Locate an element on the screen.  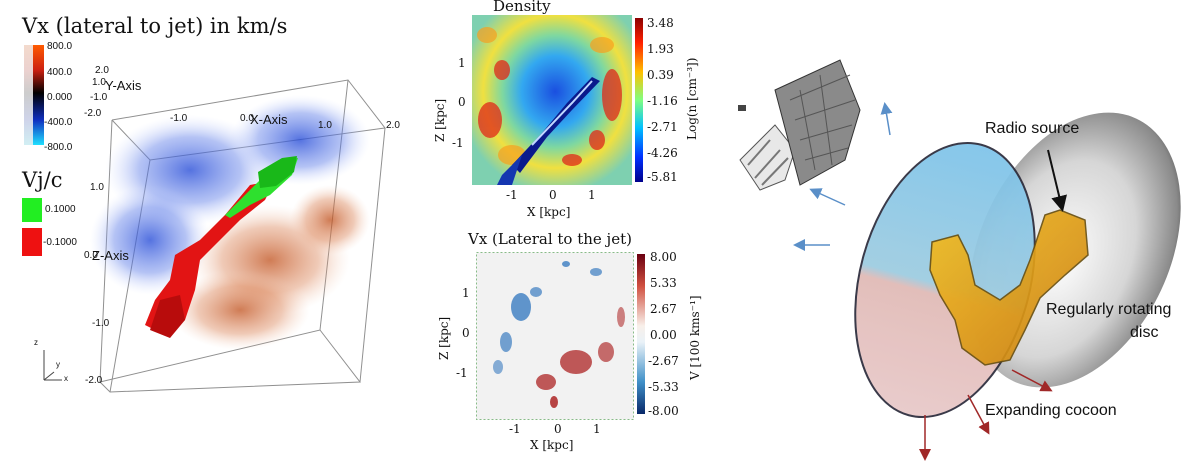
mini-axis-z: z is located at coordinates (36, 342).